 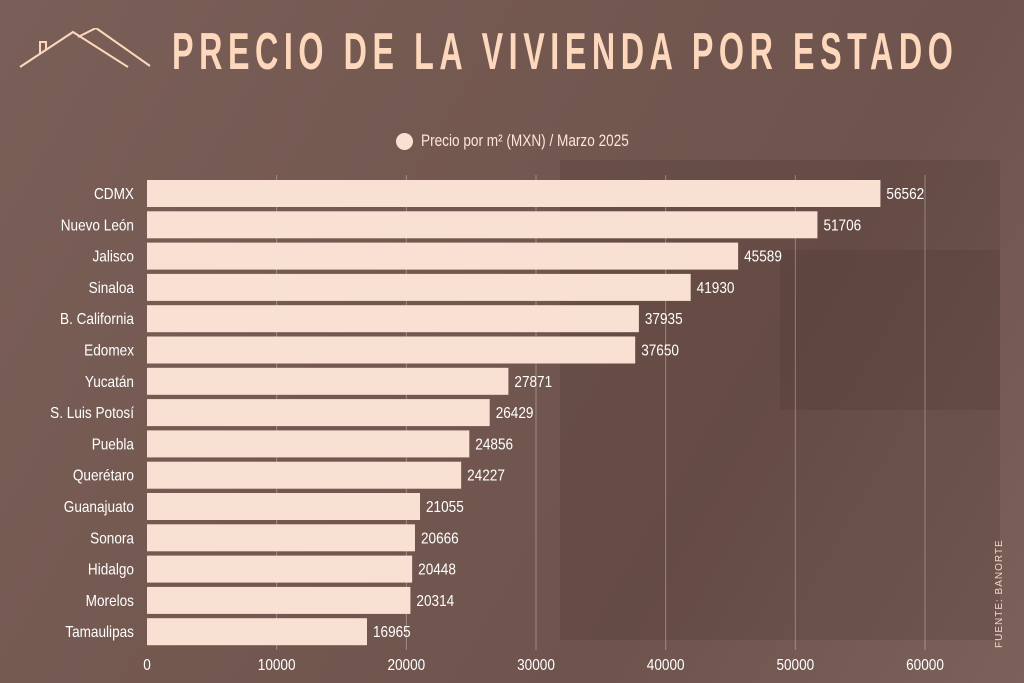 What do you see at coordinates (536, 665) in the screenshot?
I see `x-tick-label: 30000` at bounding box center [536, 665].